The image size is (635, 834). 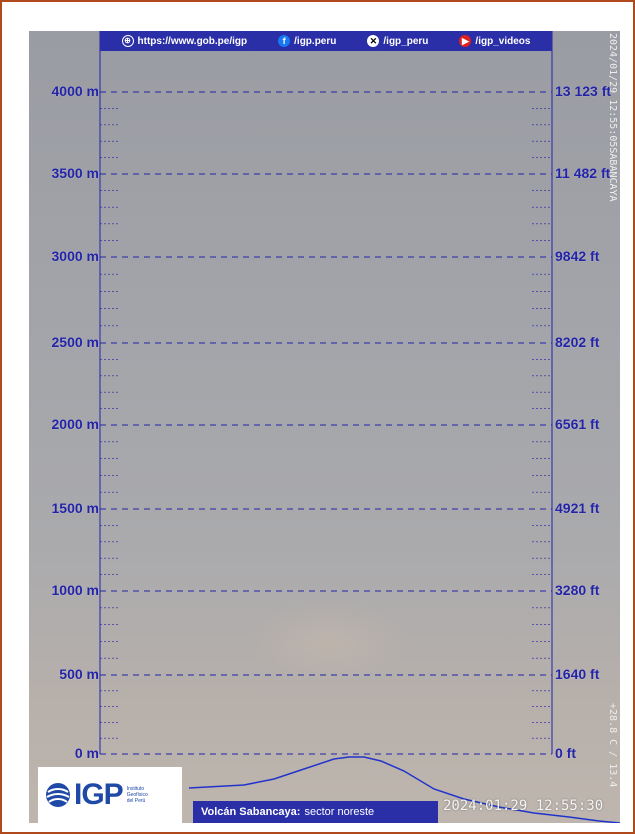 What do you see at coordinates (577, 342) in the screenshot?
I see `feet-label: 8202 ft` at bounding box center [577, 342].